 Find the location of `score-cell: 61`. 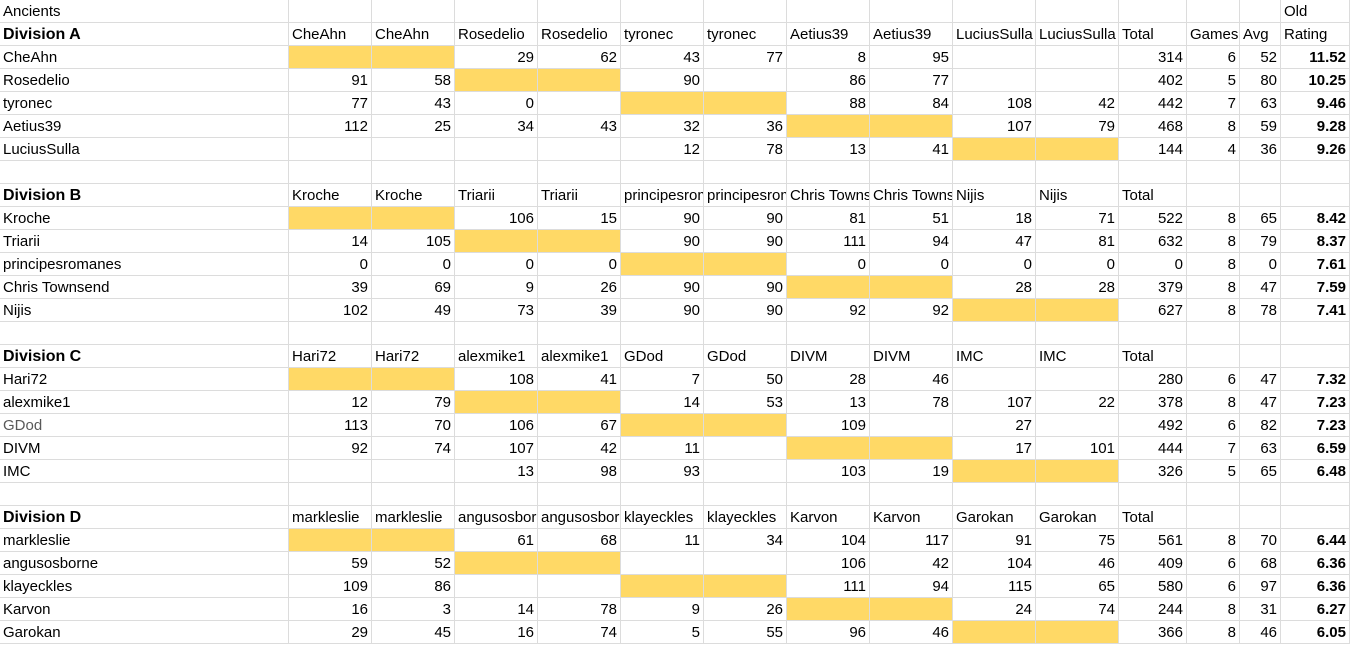

score-cell: 61 is located at coordinates (496, 540).